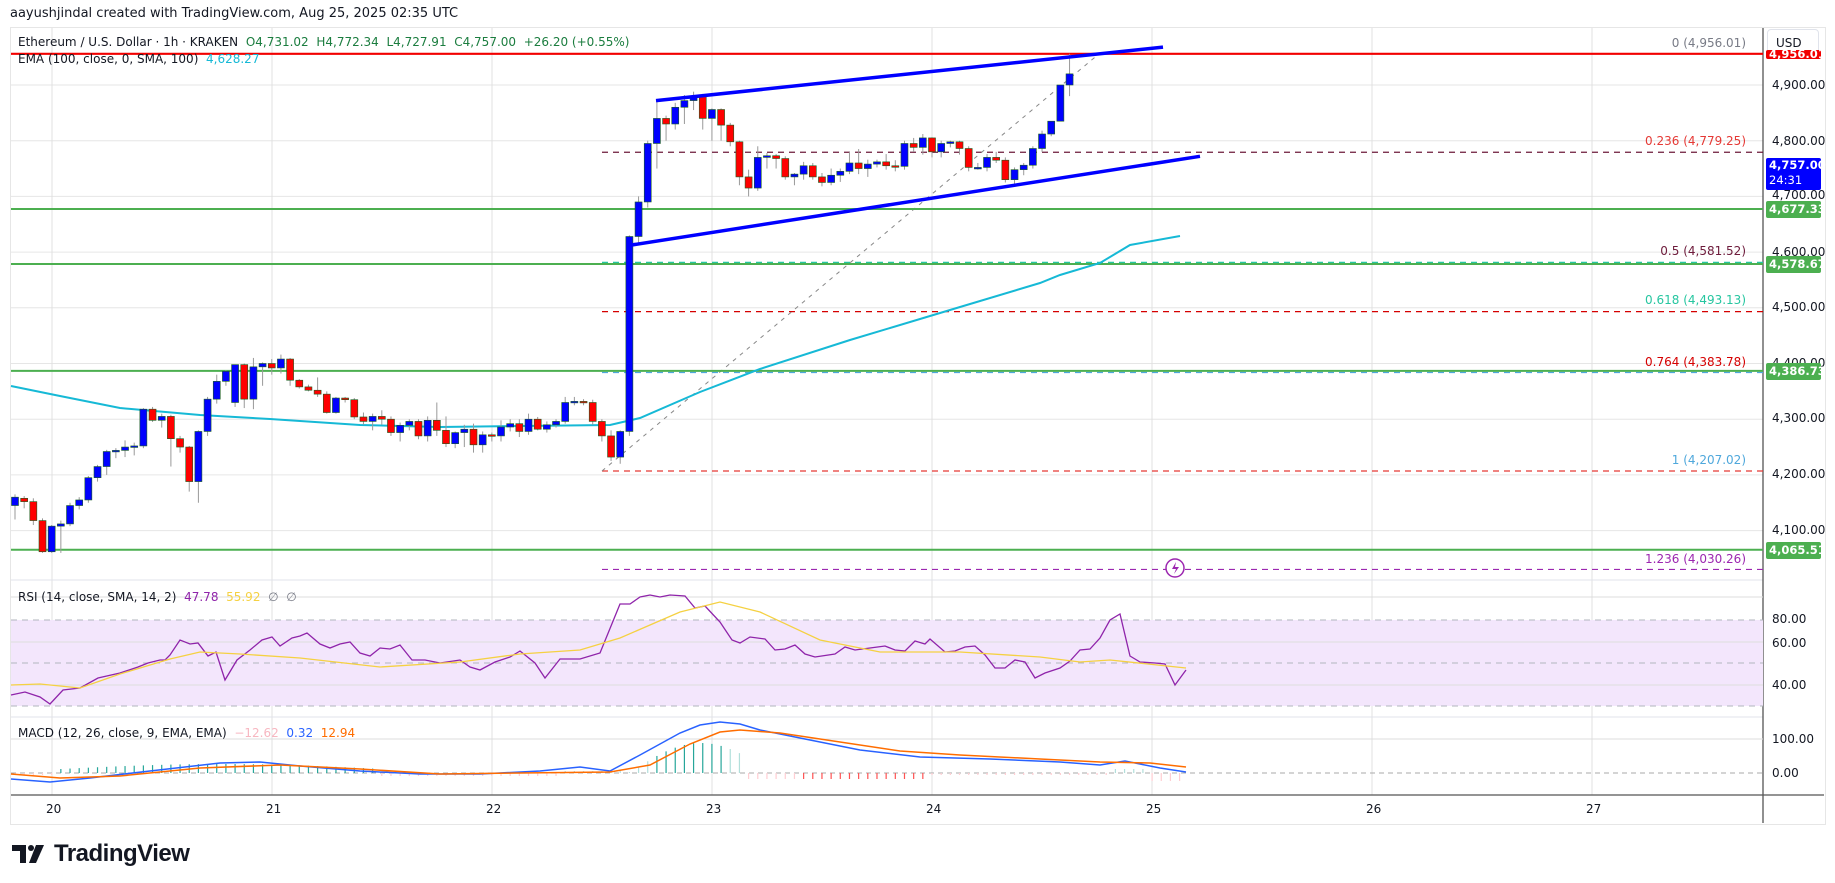 Image resolution: width=1835 pixels, height=883 pixels. Describe the element at coordinates (1799, 307) in the screenshot. I see `price-tick: 4,500.00` at that location.